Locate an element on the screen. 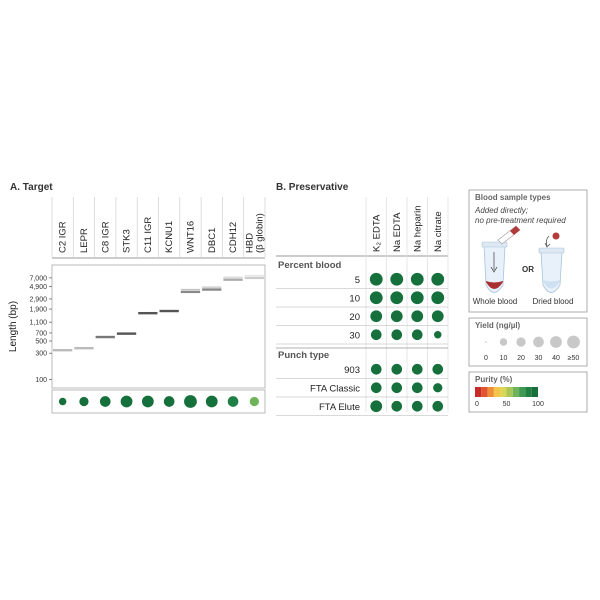 The width and height of the screenshot is (600, 600). row-label-5: 5 is located at coordinates (357, 280).